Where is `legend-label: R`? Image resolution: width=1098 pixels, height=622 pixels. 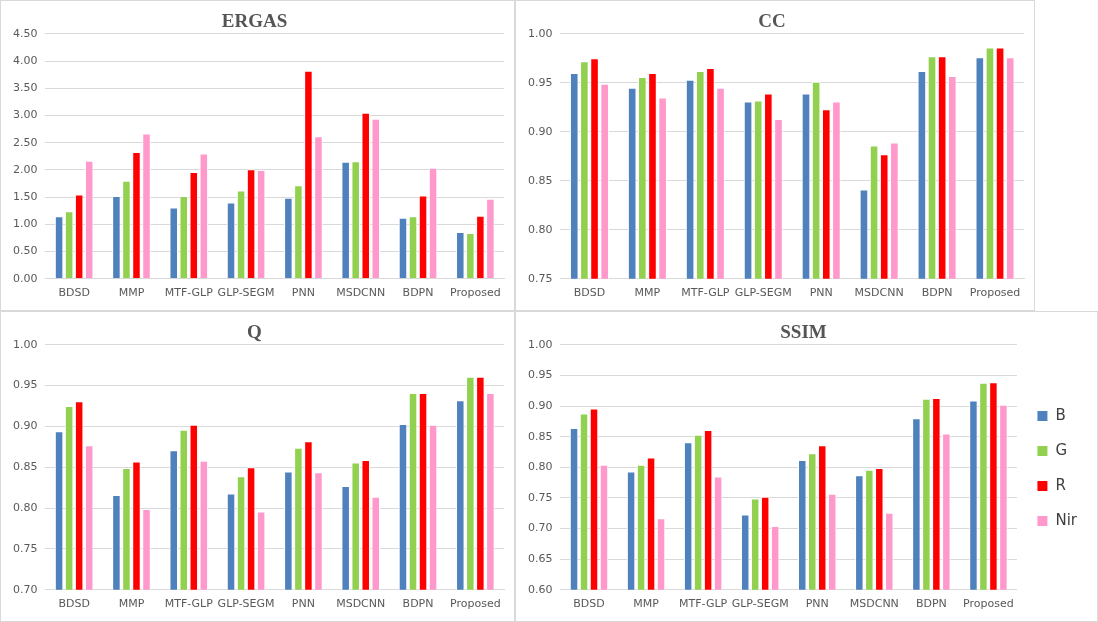
legend-label: R is located at coordinates (1060, 484).